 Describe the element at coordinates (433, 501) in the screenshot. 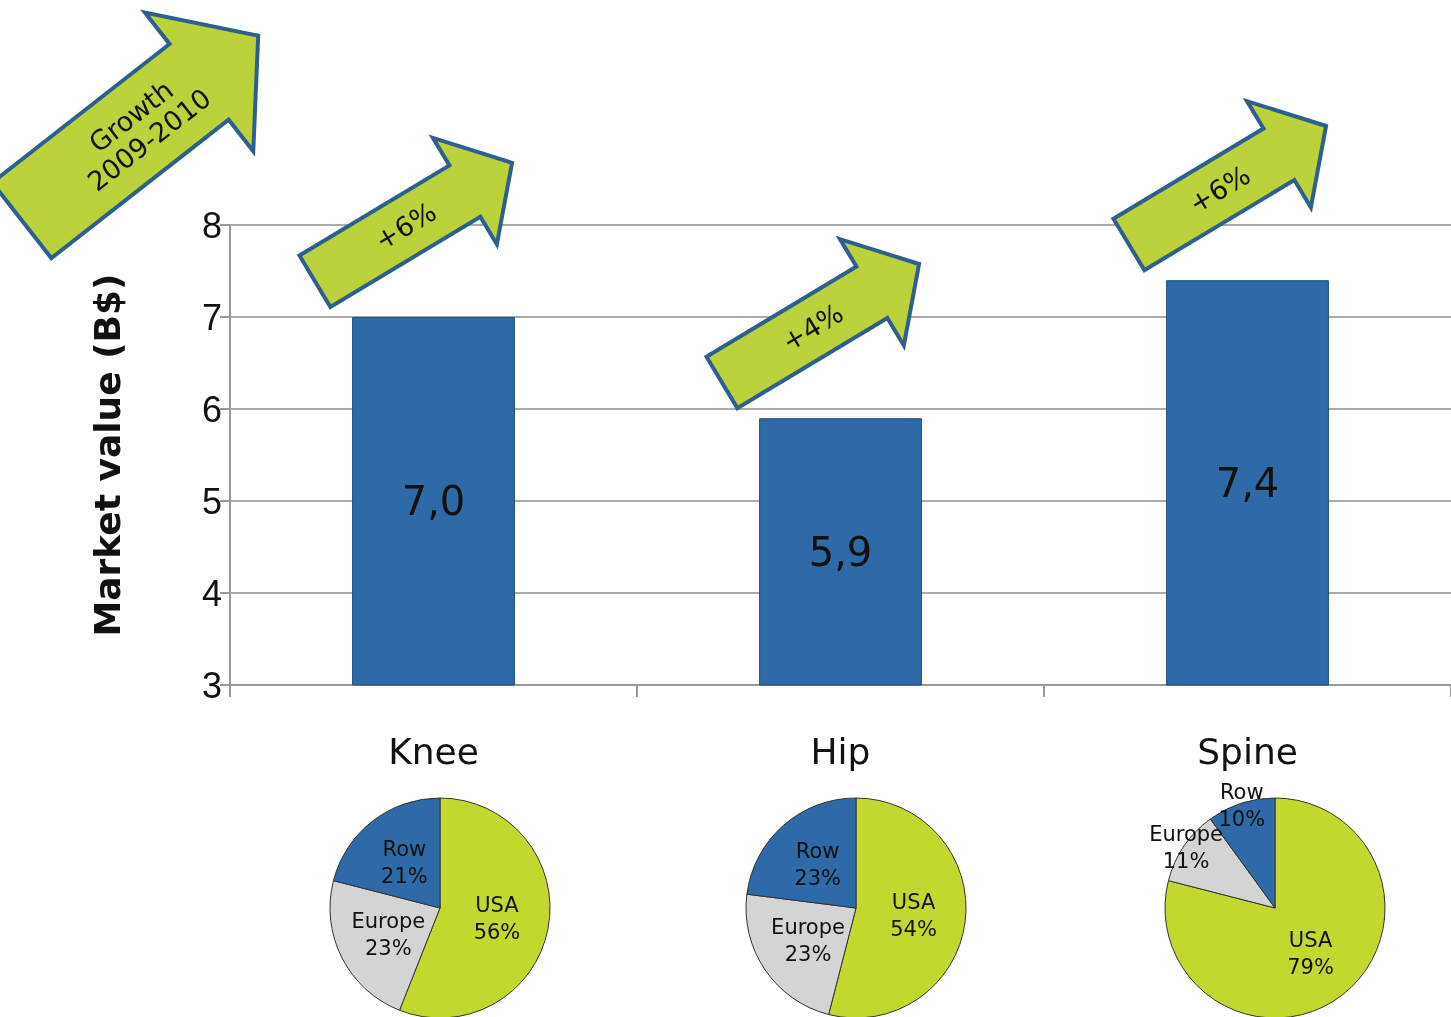

I see `data-label: 7,0` at that location.